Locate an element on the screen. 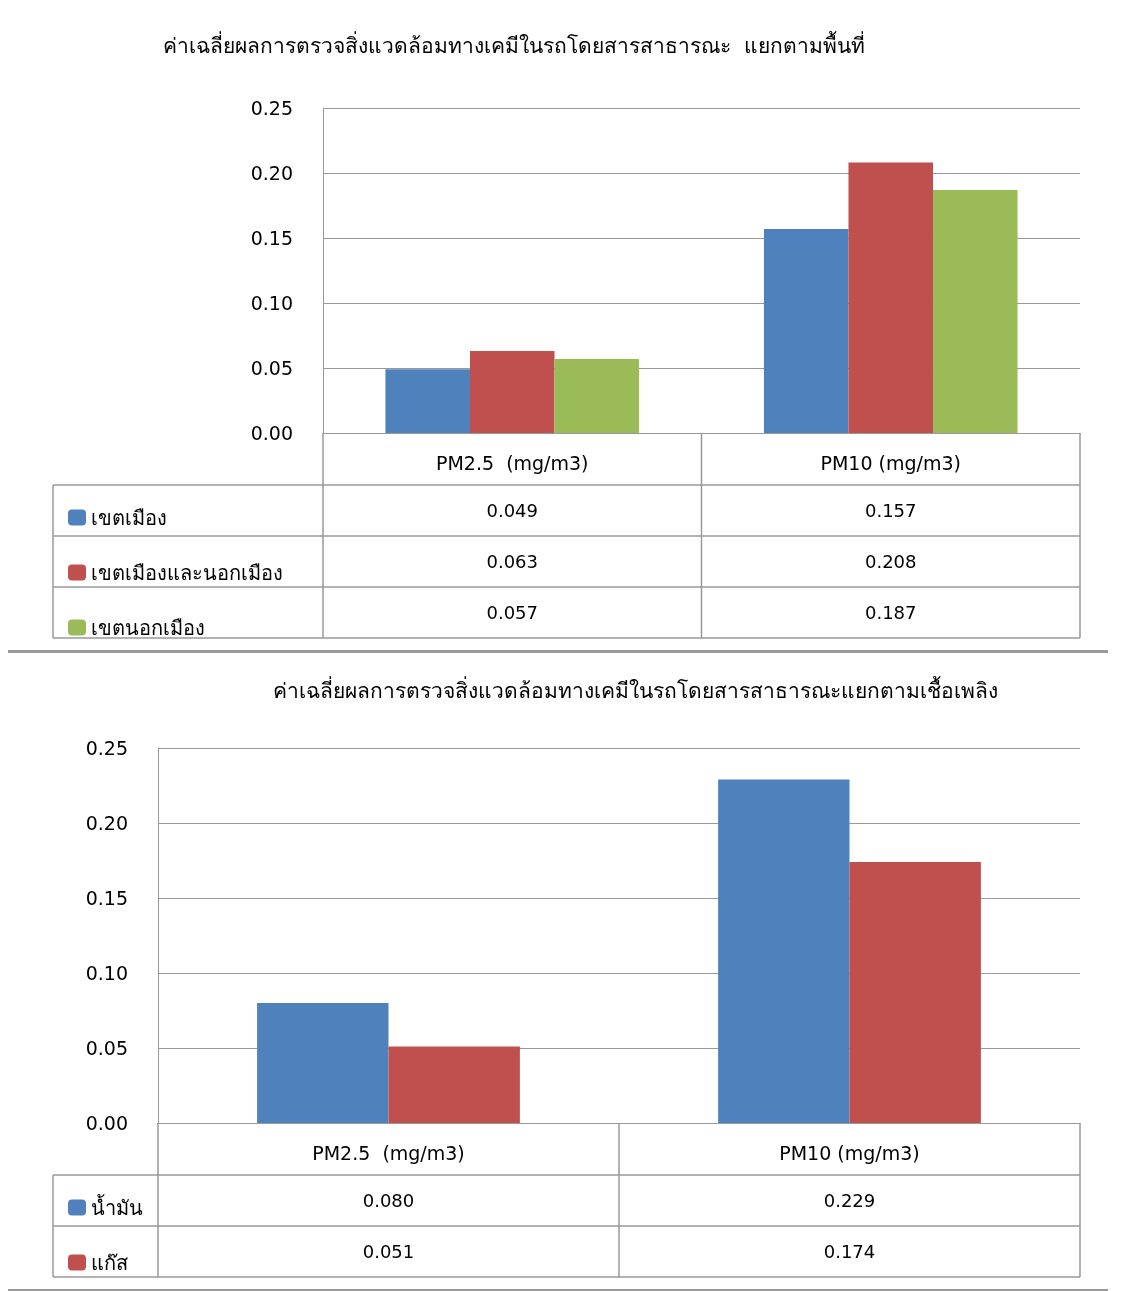 The image size is (1121, 1291). data-label: 0.063 is located at coordinates (512, 561).